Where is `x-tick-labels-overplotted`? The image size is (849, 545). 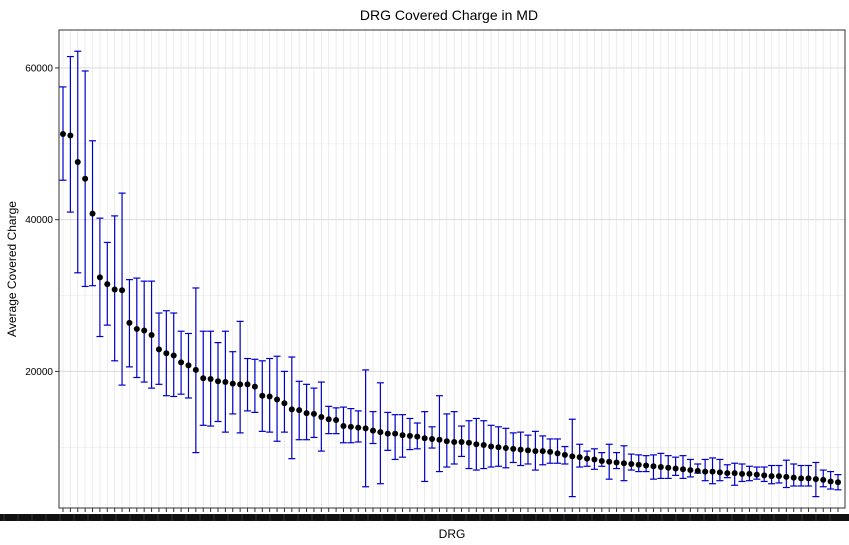
x-tick-labels-overplotted is located at coordinates (424, 517).